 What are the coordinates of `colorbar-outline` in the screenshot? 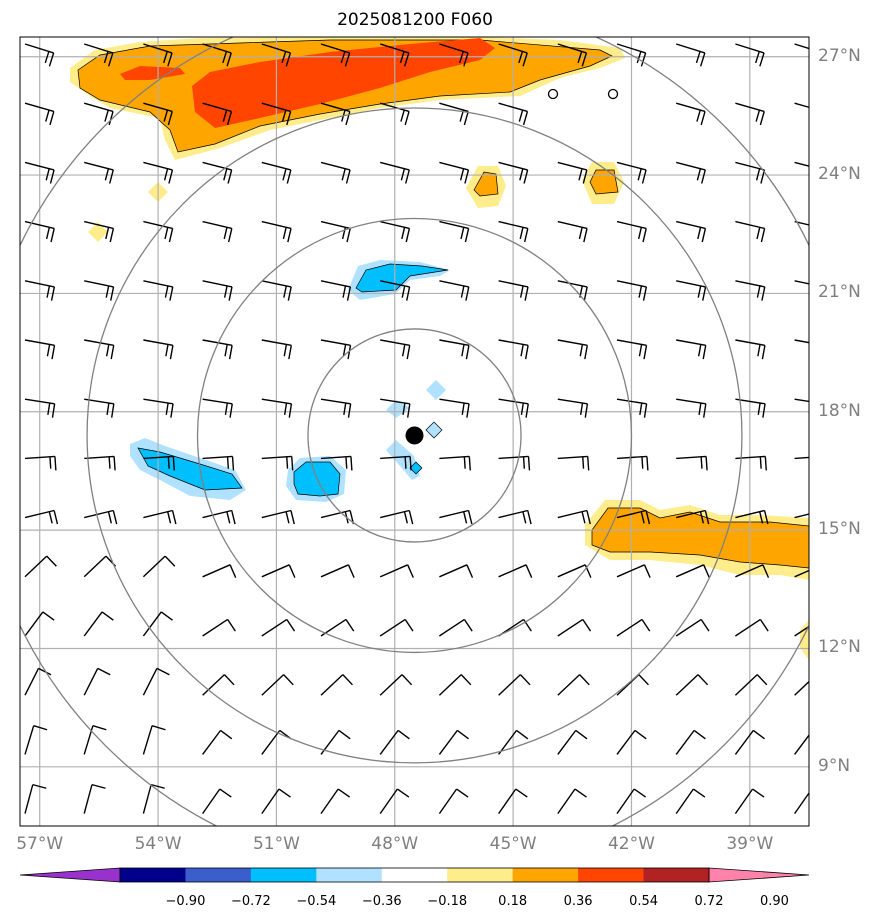 It's located at (414, 875).